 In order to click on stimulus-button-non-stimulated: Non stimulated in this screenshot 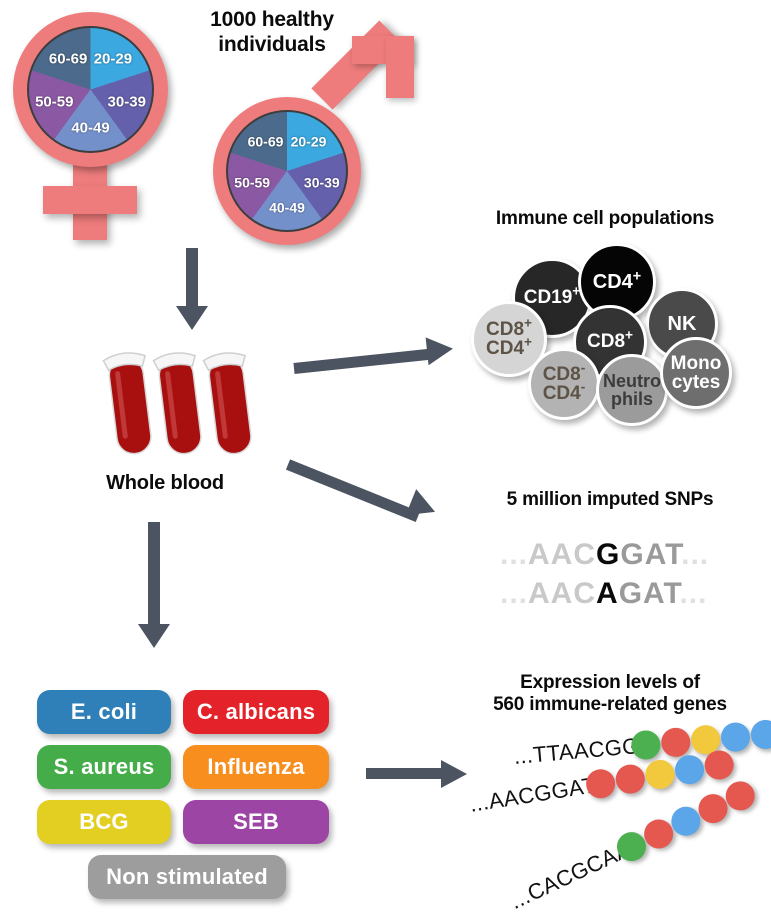, I will do `click(187, 877)`.